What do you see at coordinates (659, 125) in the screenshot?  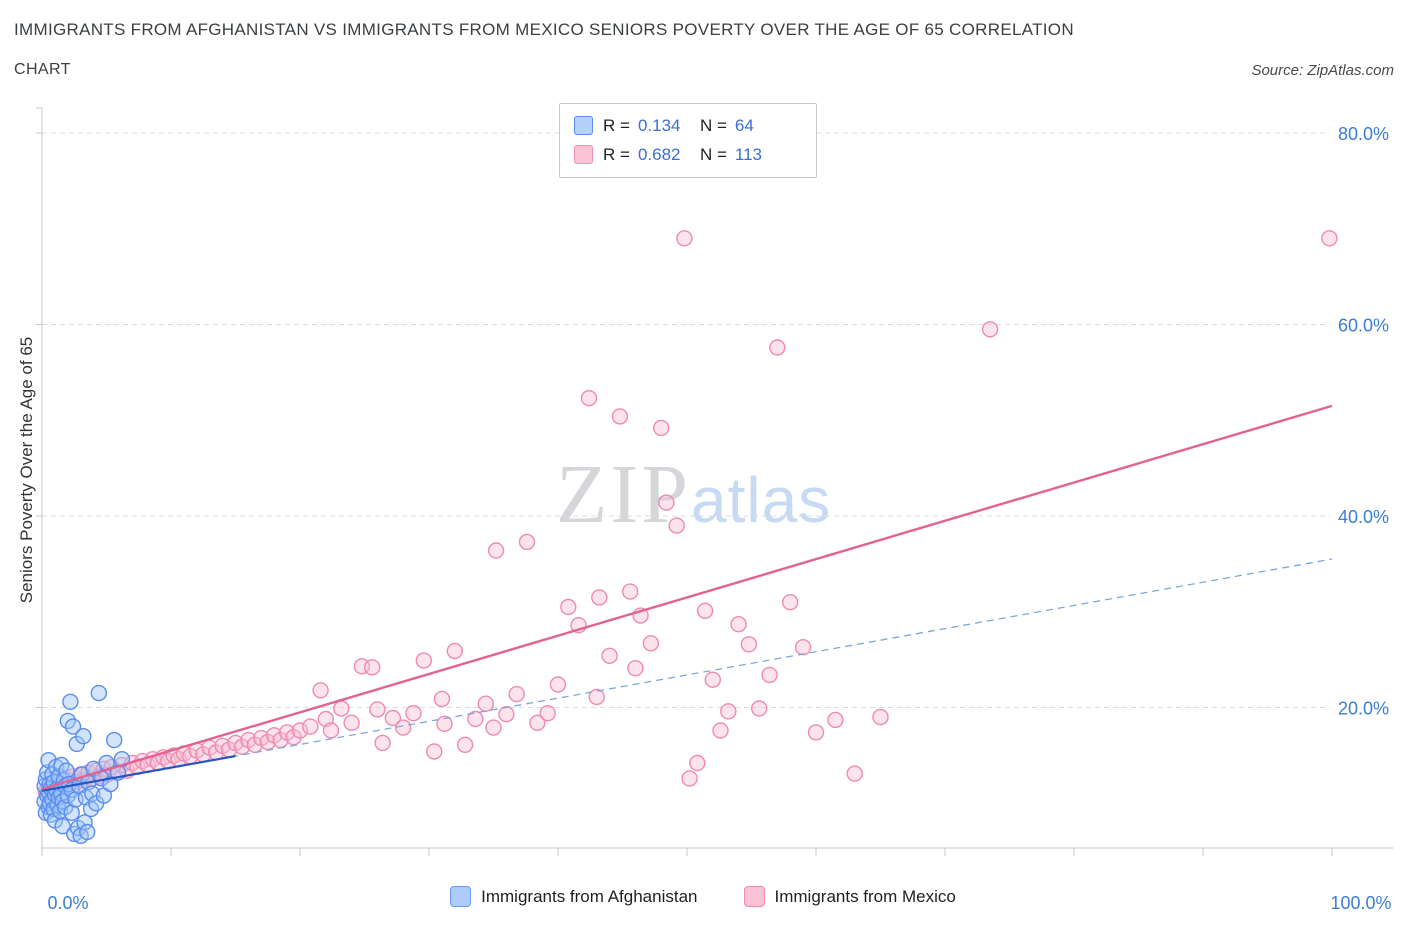 I see `r-value: 0.134` at bounding box center [659, 125].